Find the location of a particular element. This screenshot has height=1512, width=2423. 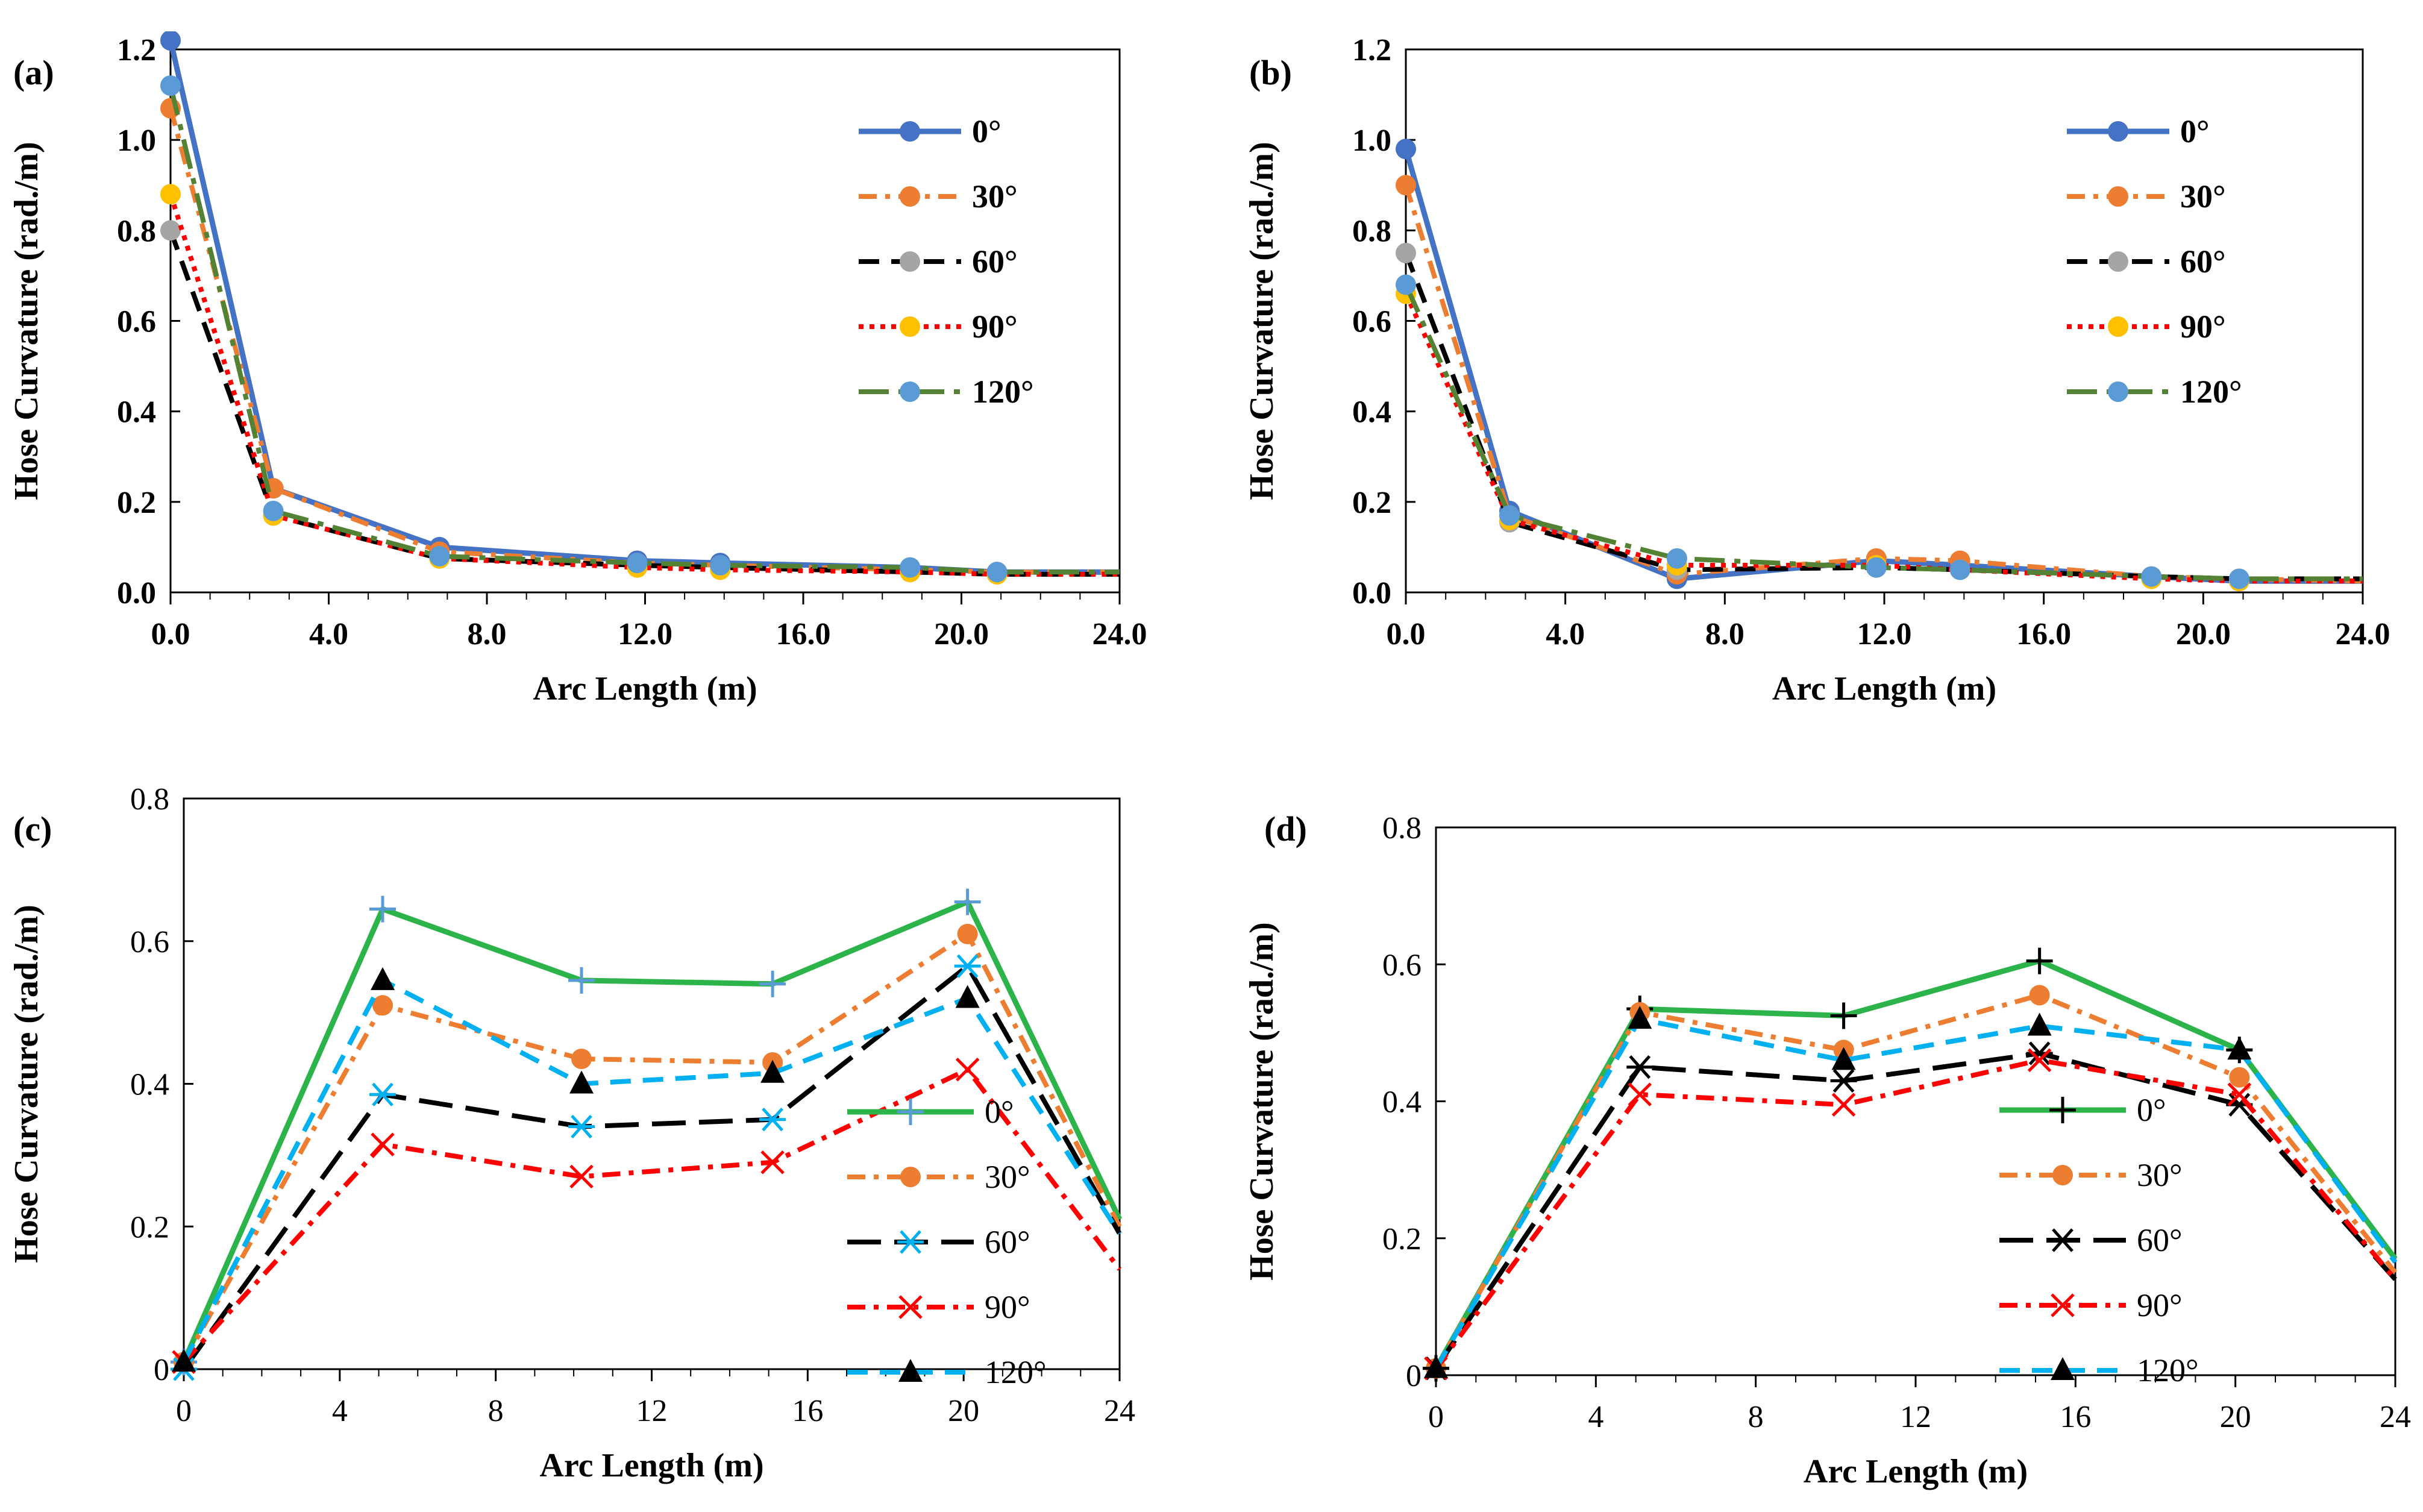

y-tick-label: 0.6 is located at coordinates (149, 942).